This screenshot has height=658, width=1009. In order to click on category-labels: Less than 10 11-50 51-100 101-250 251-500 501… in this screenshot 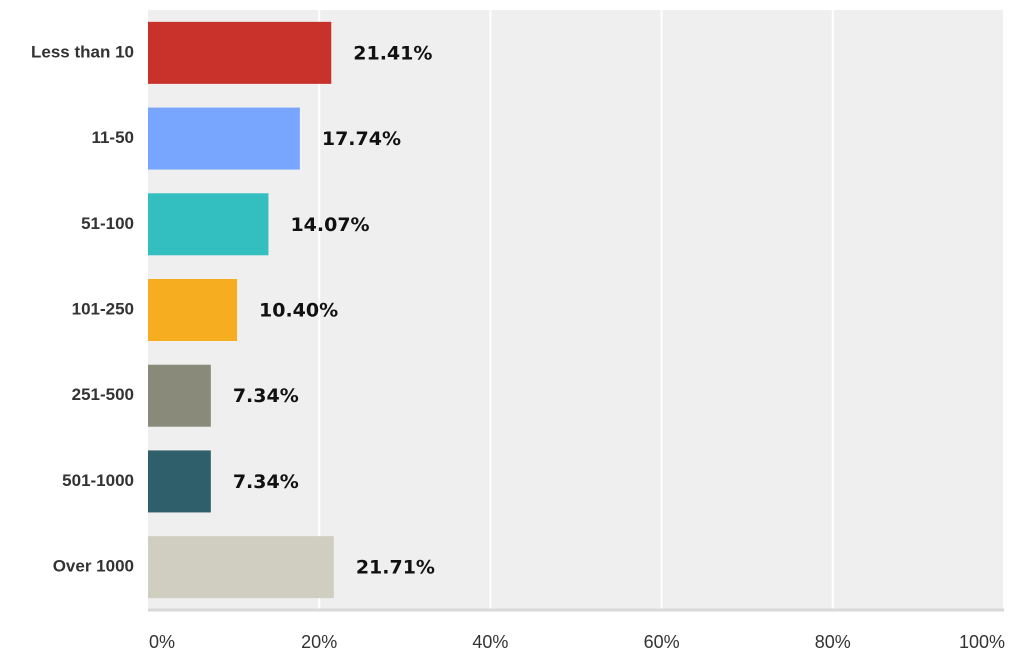, I will do `click(82, 308)`.